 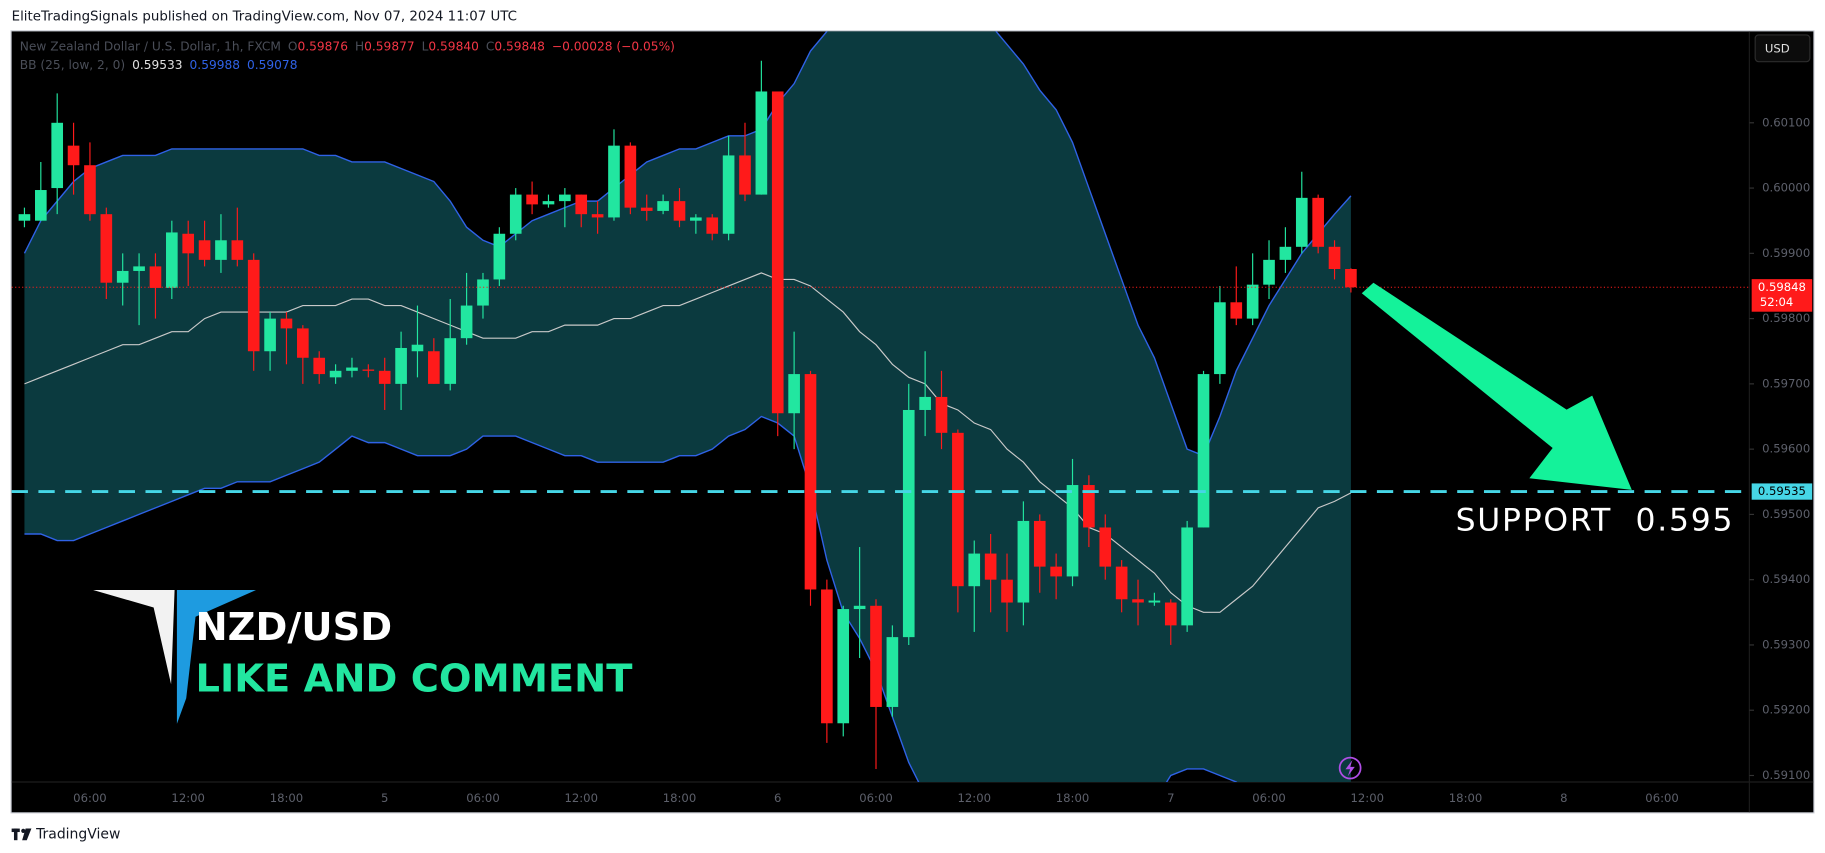 What do you see at coordinates (414, 678) in the screenshot?
I see `cta-label: LIKE AND COMMENT` at bounding box center [414, 678].